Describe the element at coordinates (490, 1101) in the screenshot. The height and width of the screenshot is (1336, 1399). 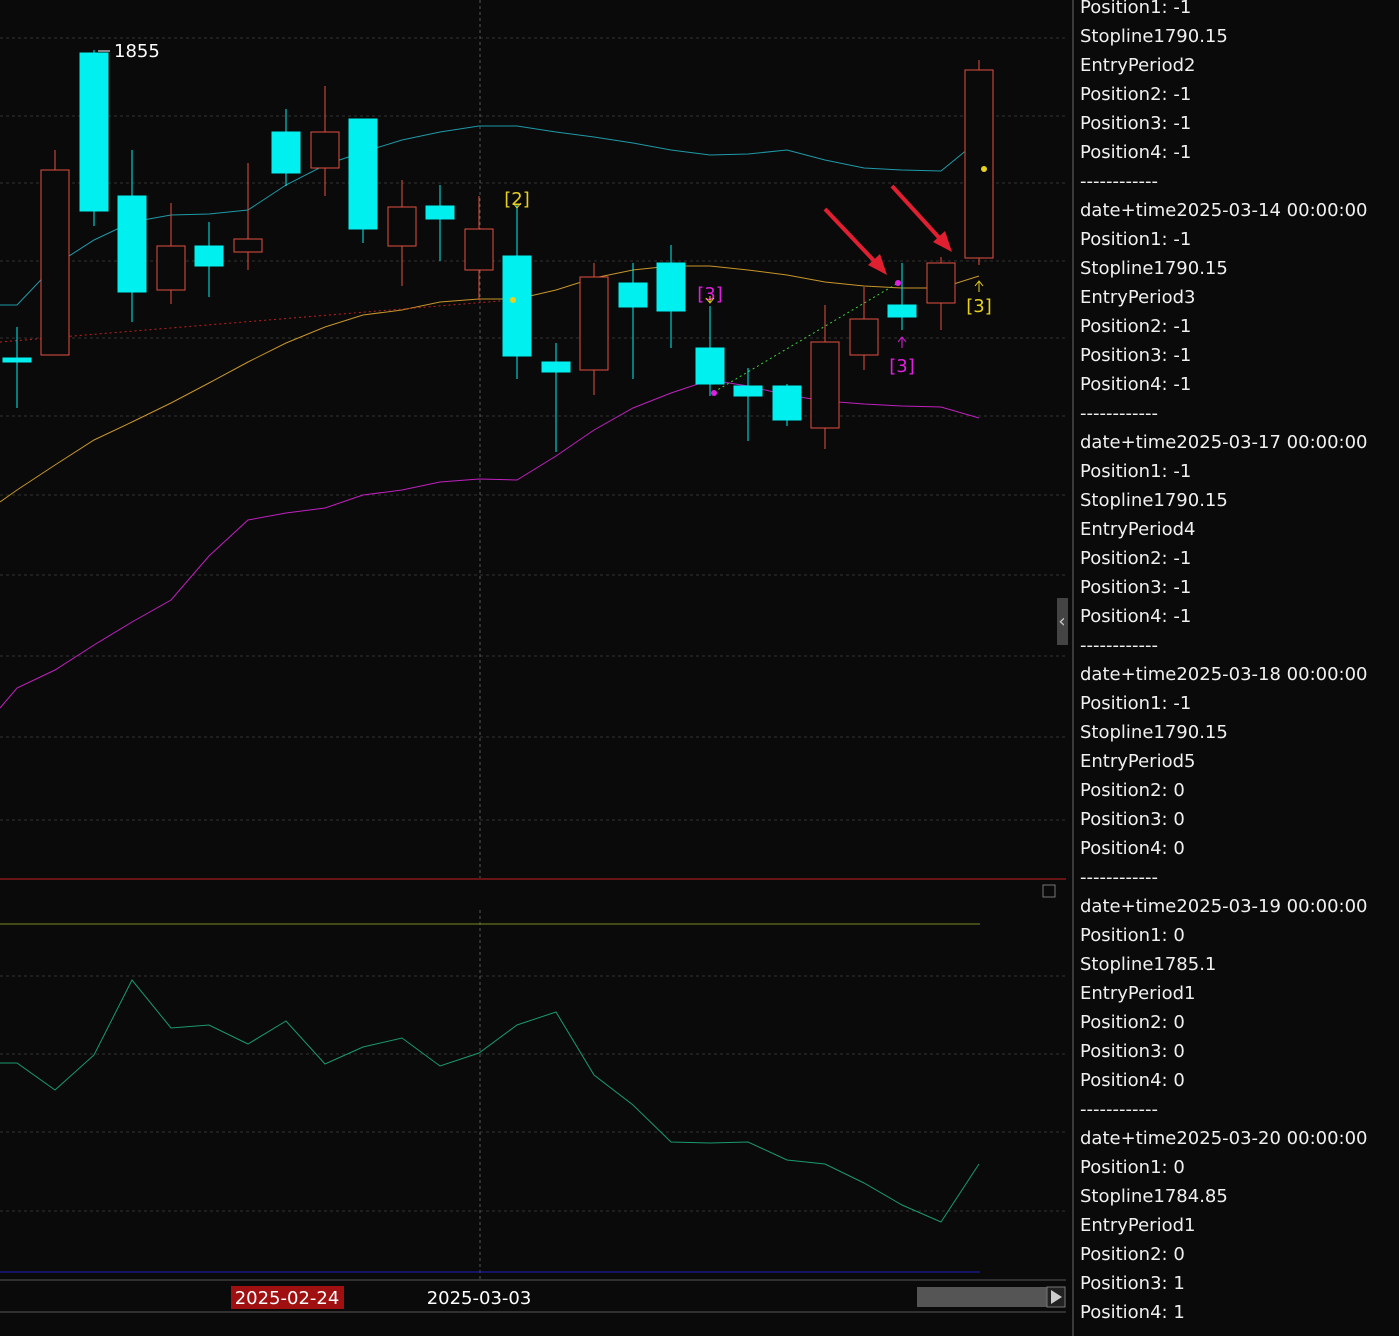
I see `indicator-line` at that location.